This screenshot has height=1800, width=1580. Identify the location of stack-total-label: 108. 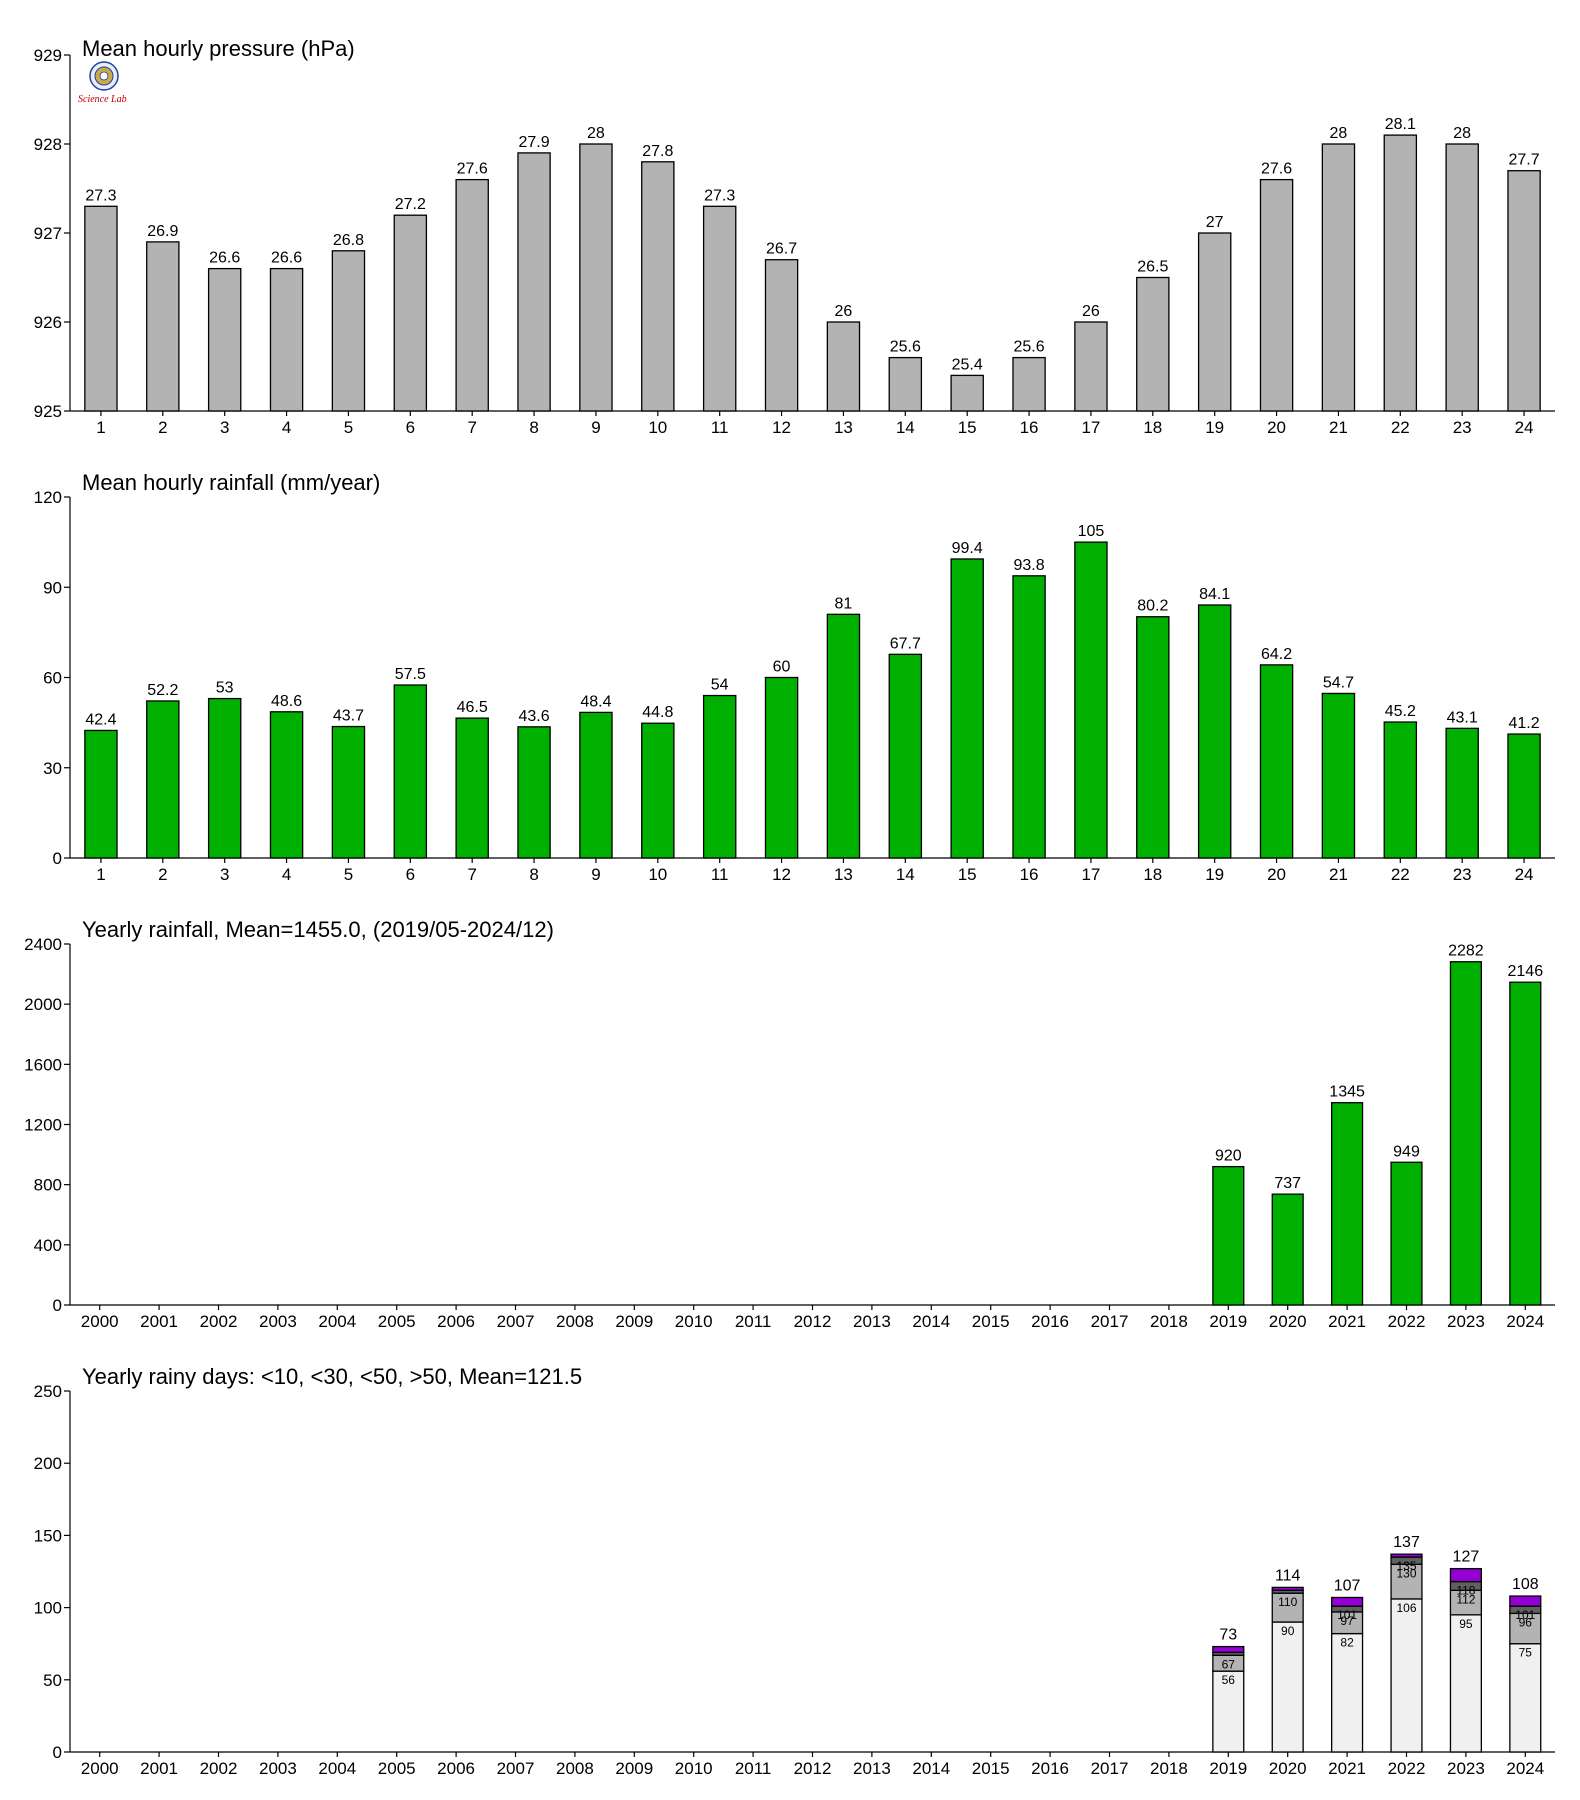
(1525, 1584).